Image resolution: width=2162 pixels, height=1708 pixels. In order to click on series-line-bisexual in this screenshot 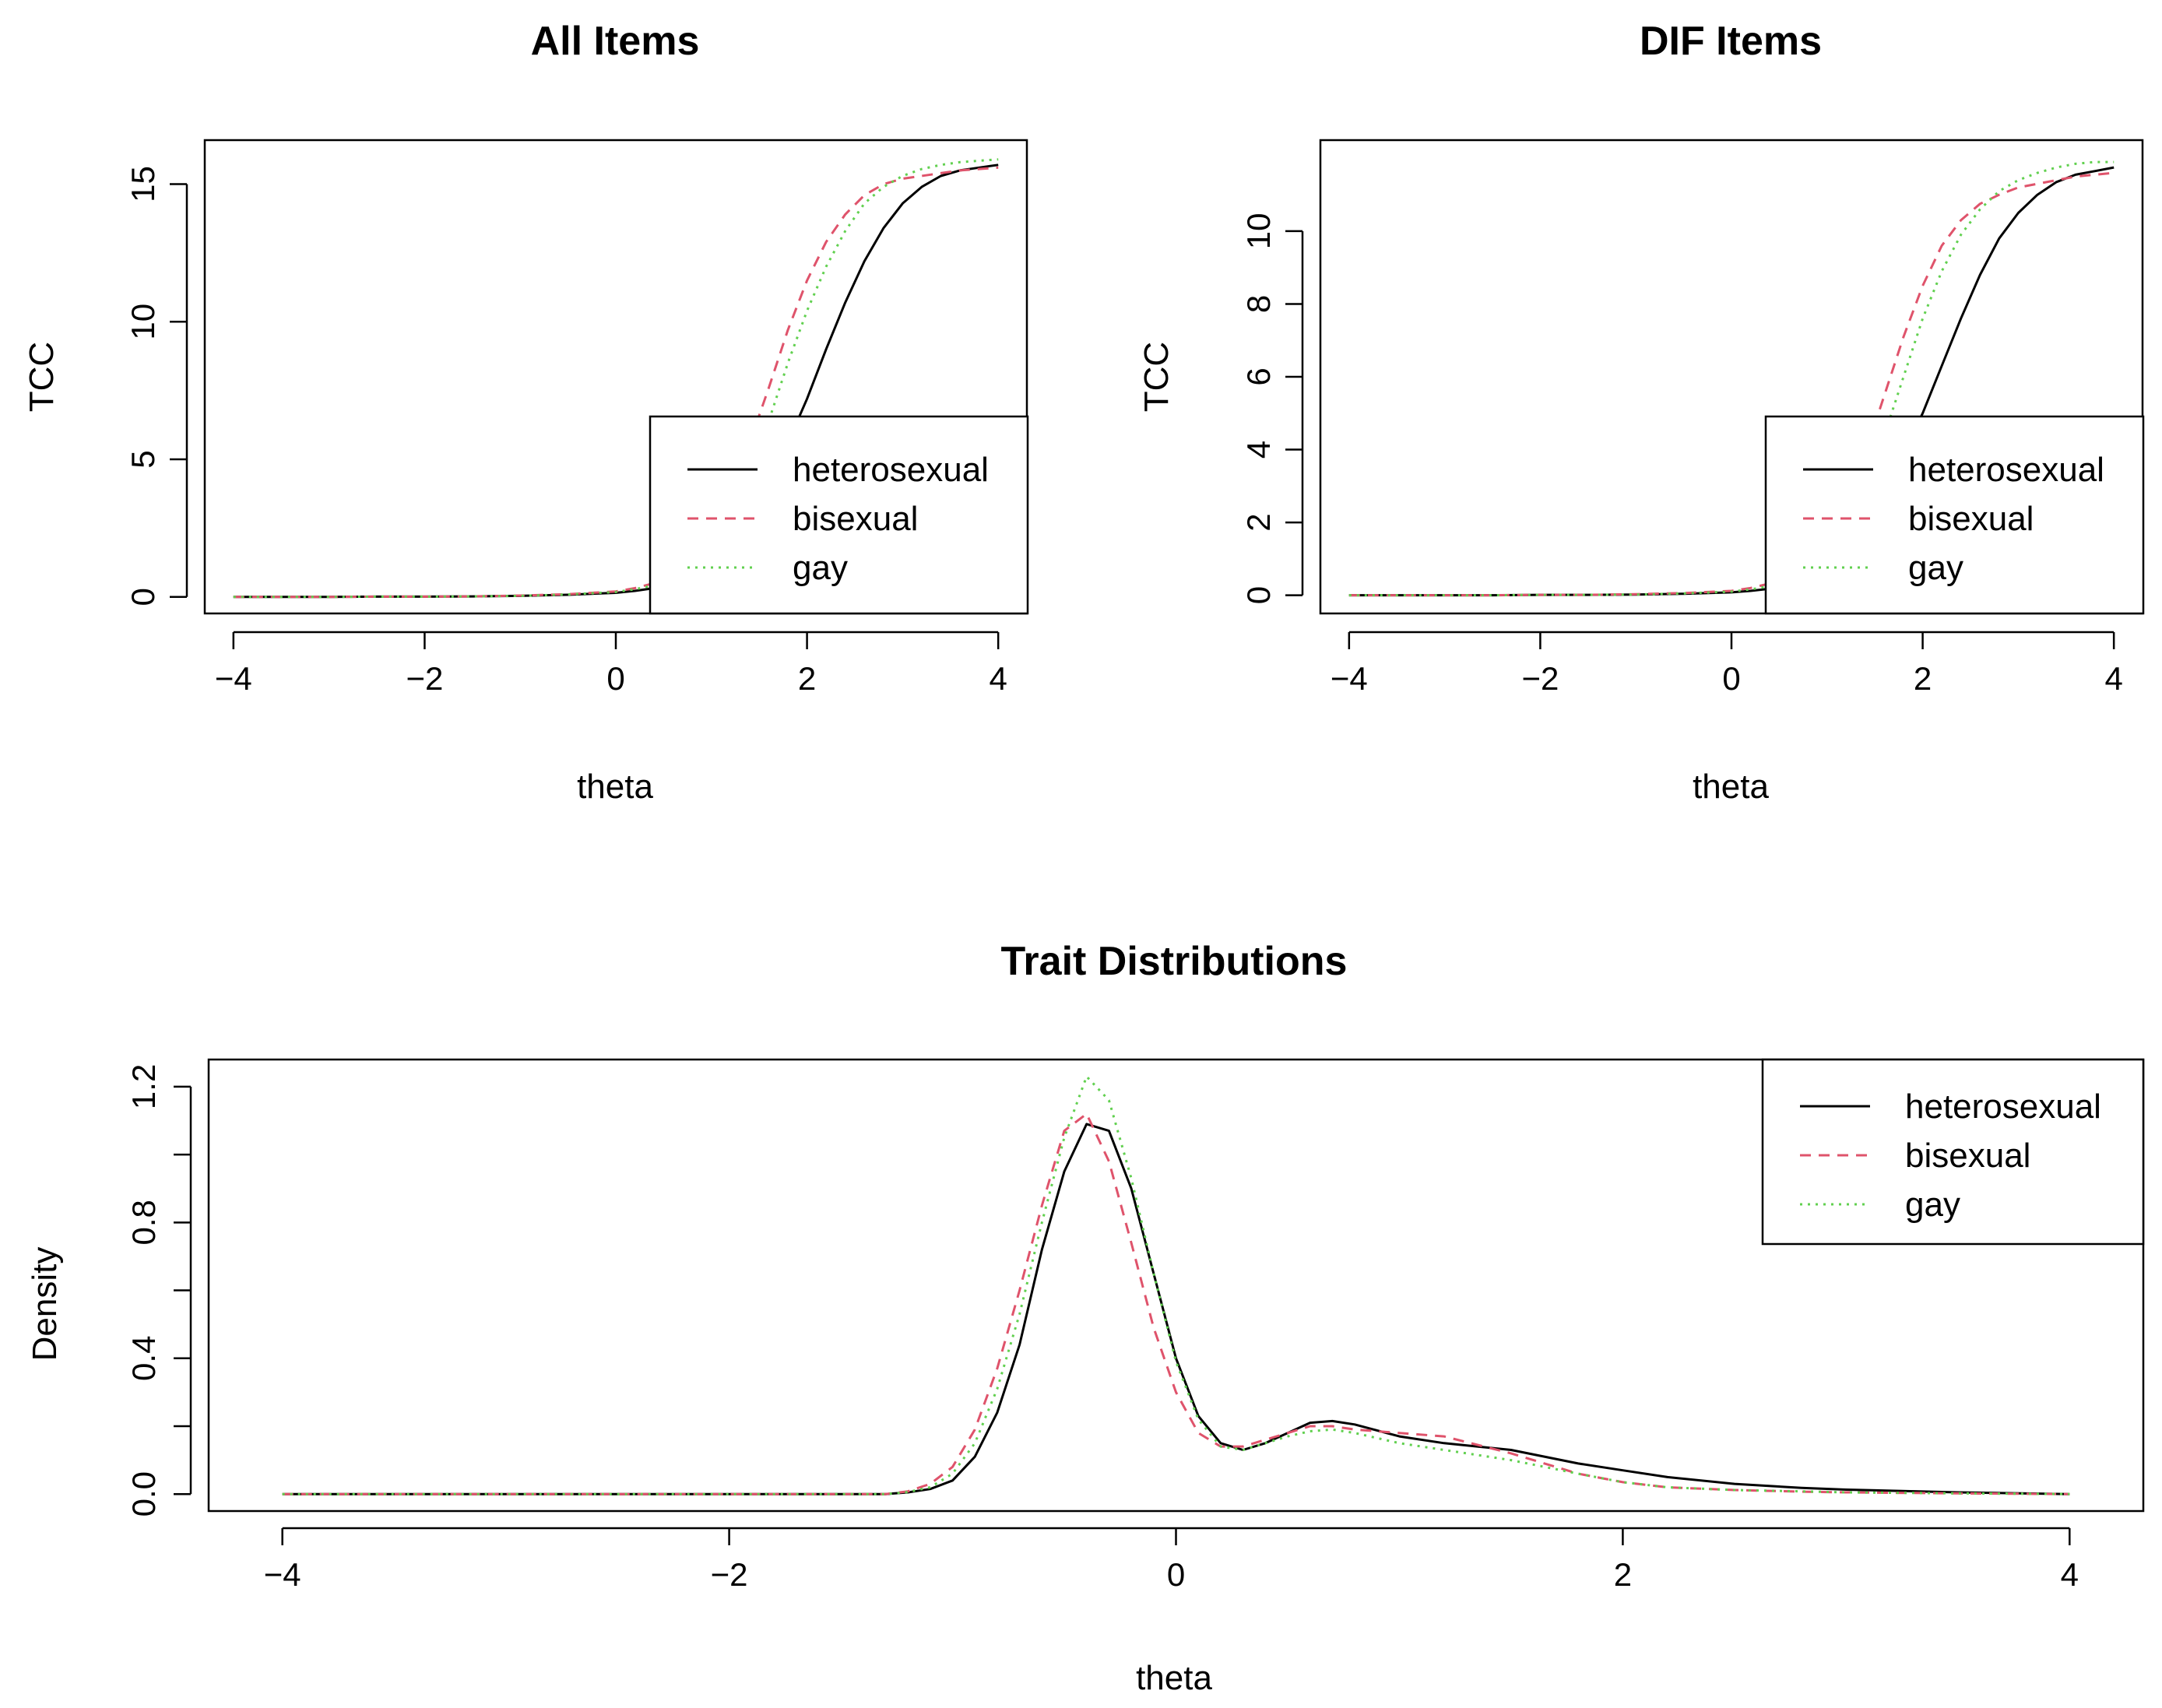, I will do `click(1731, 384)`.